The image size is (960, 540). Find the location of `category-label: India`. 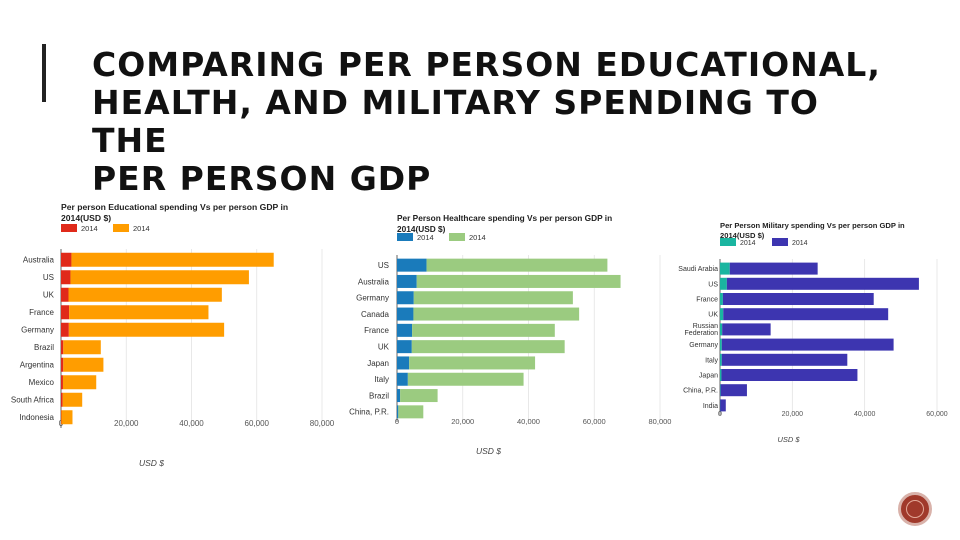

category-label: India is located at coordinates (710, 406).